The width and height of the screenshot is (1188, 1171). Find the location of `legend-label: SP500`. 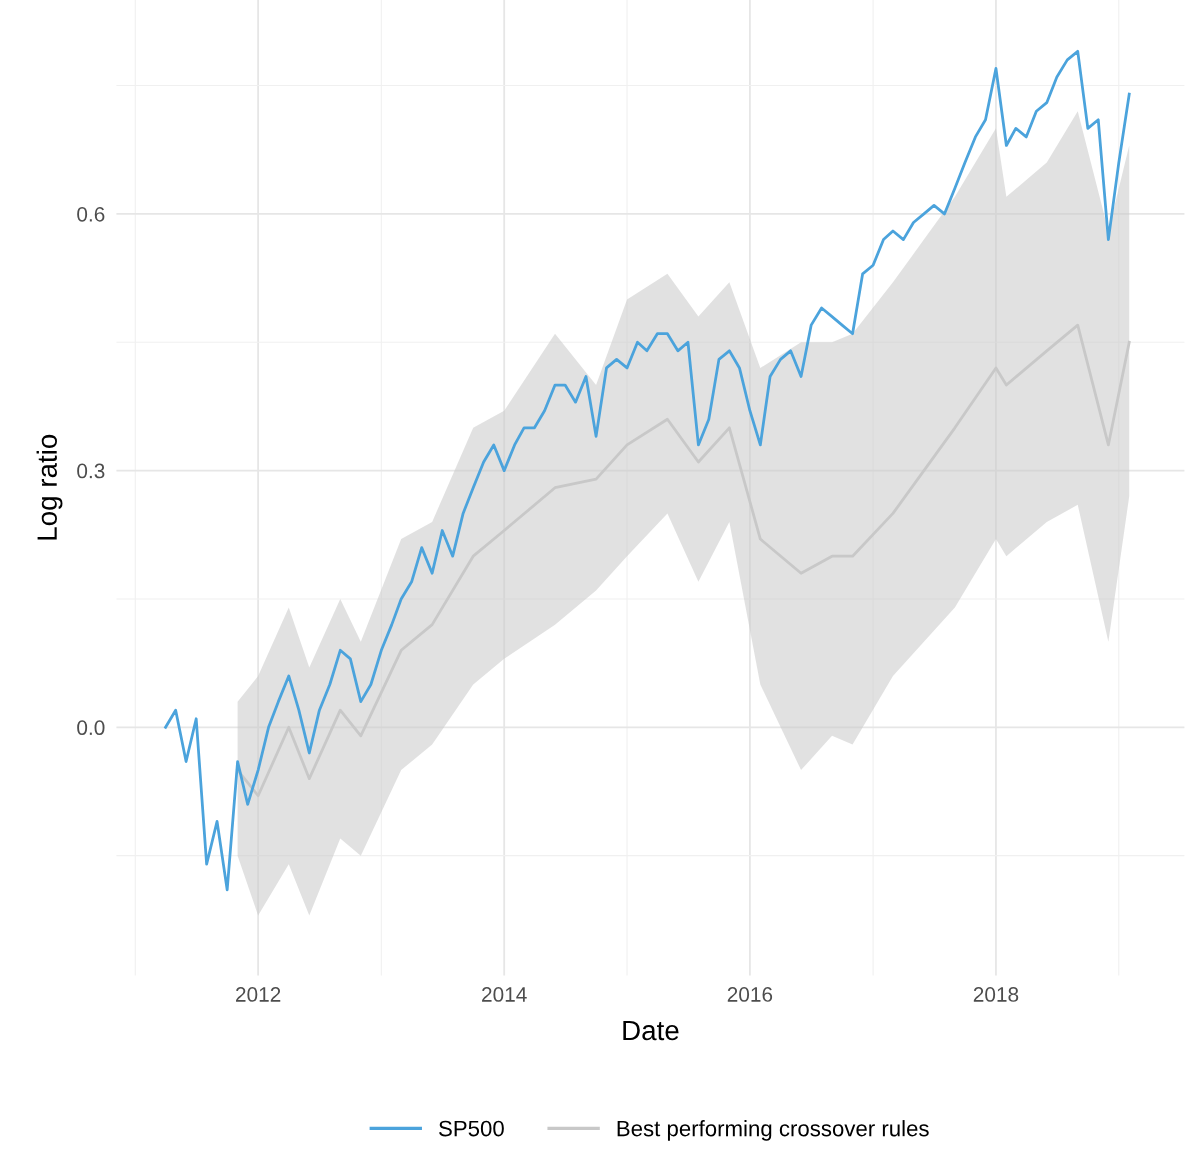

legend-label: SP500 is located at coordinates (471, 1128).